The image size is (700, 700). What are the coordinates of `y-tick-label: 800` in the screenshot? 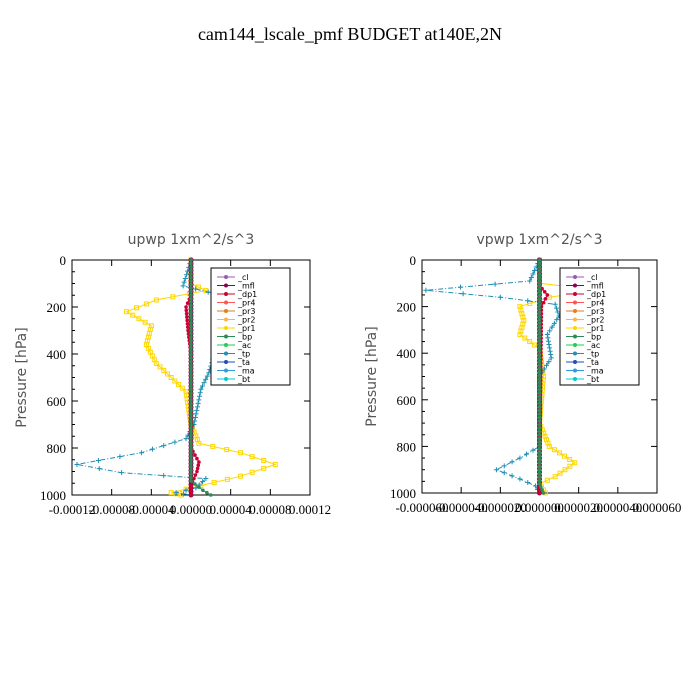 It's located at (57, 448).